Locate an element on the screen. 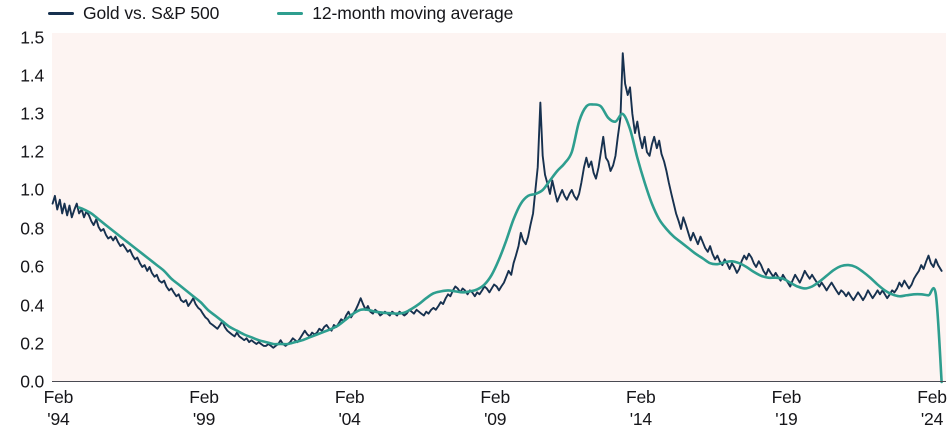 The width and height of the screenshot is (951, 432). y-axis: 1.5 1.4 1.3 1.2 1.0 0.8 0.6 0.4 0.2 0.0 is located at coordinates (26, 216).